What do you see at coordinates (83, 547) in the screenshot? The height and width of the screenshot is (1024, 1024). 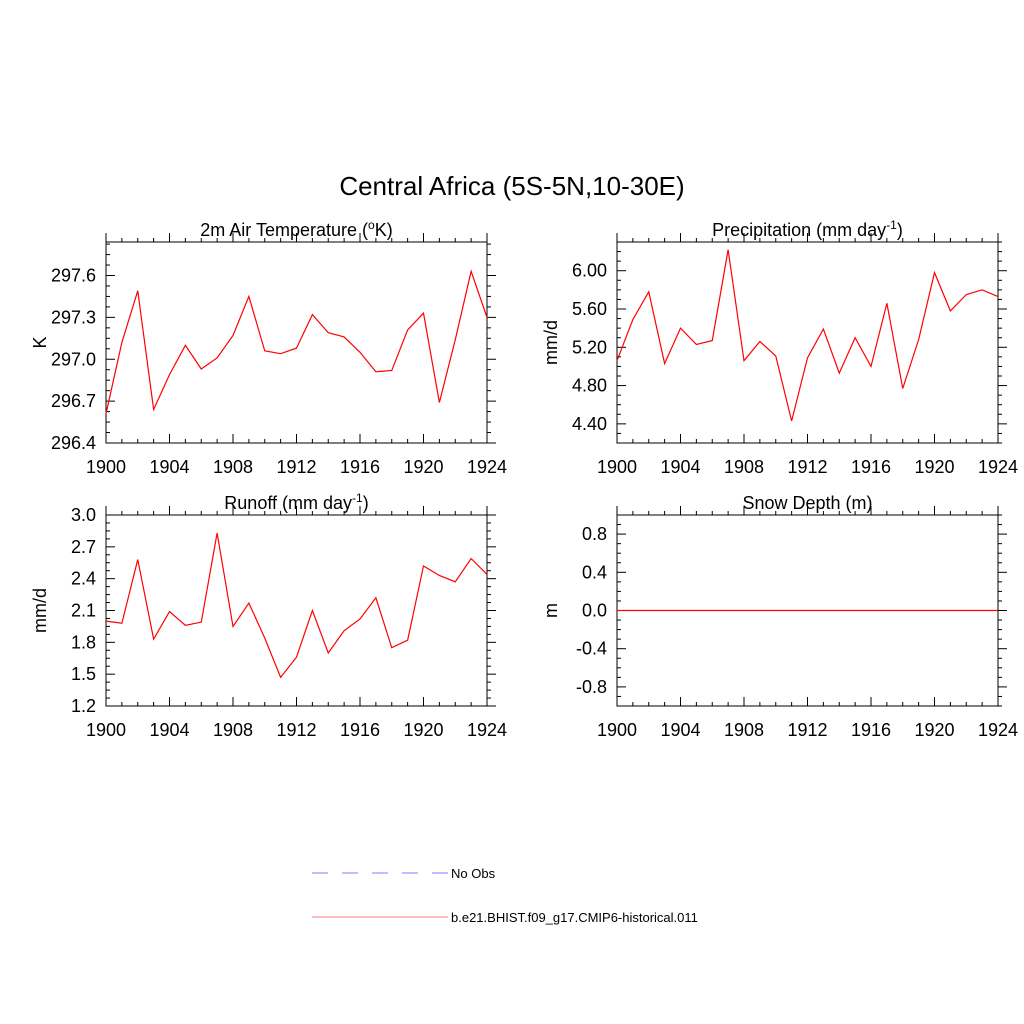 I see `y-tick-label: 2.7` at bounding box center [83, 547].